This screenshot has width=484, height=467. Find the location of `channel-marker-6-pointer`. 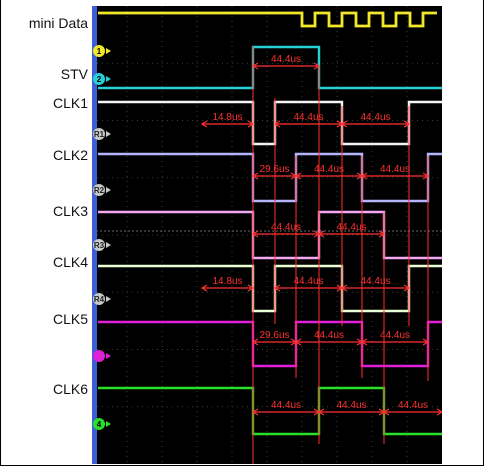

channel-marker-6-pointer is located at coordinates (108, 299).